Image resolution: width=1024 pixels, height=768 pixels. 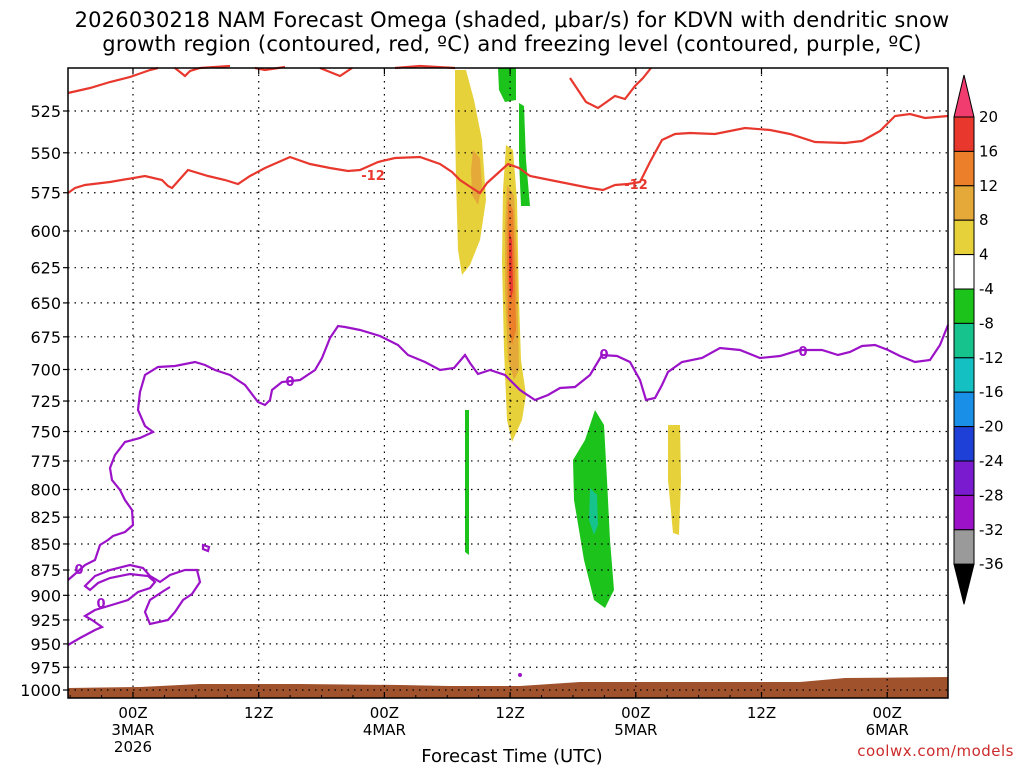 What do you see at coordinates (887, 730) in the screenshot?
I see `x-tick-label: 6MAR` at bounding box center [887, 730].